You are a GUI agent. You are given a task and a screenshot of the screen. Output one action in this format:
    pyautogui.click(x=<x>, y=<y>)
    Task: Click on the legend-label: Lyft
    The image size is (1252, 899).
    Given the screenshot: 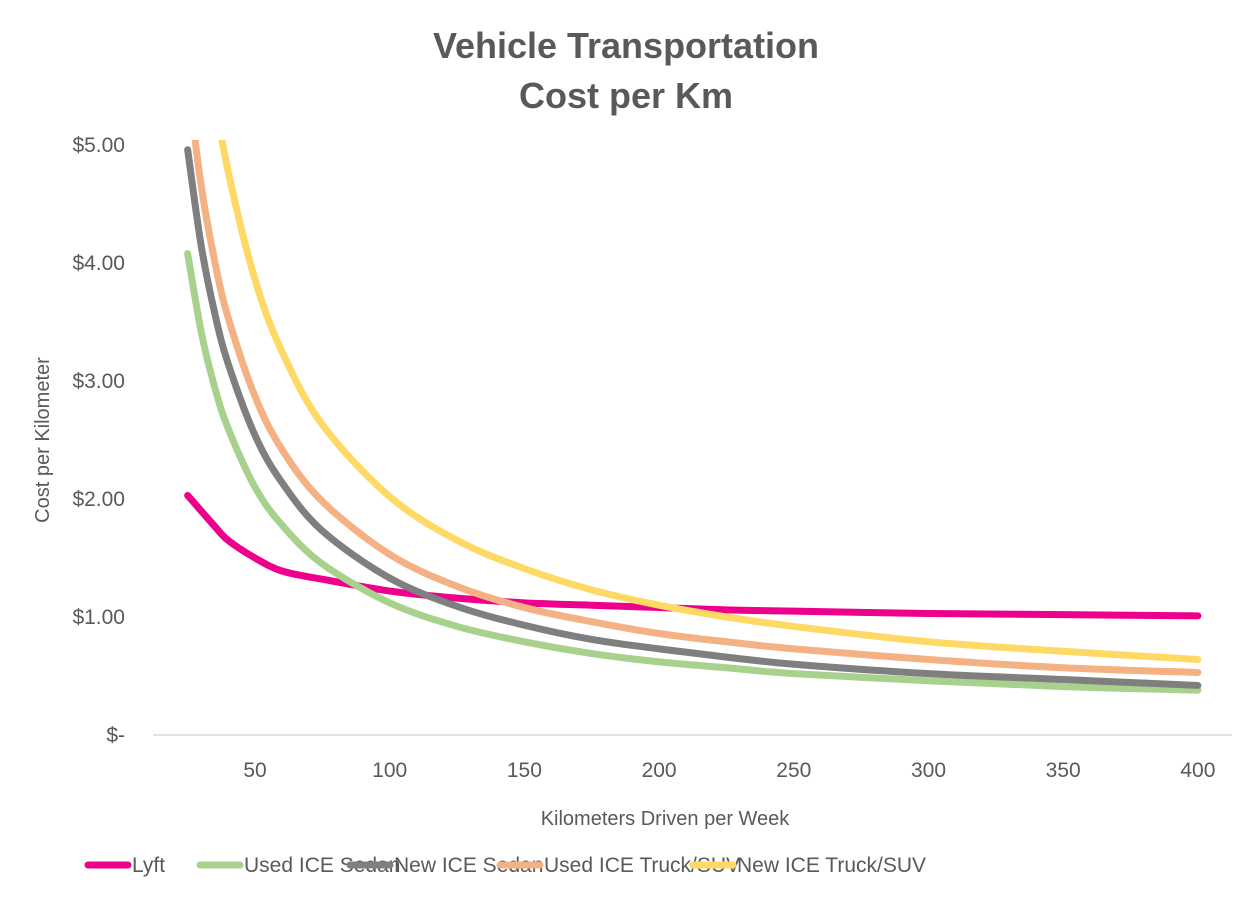 What is the action you would take?
    pyautogui.click(x=148, y=865)
    